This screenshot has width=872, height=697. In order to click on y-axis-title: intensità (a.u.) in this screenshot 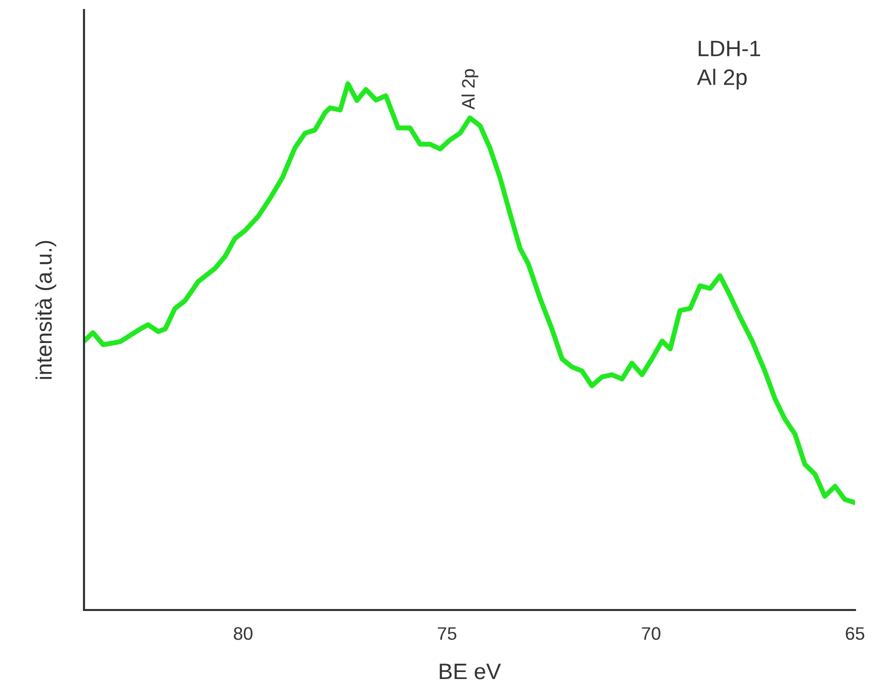, I will do `click(45, 309)`.